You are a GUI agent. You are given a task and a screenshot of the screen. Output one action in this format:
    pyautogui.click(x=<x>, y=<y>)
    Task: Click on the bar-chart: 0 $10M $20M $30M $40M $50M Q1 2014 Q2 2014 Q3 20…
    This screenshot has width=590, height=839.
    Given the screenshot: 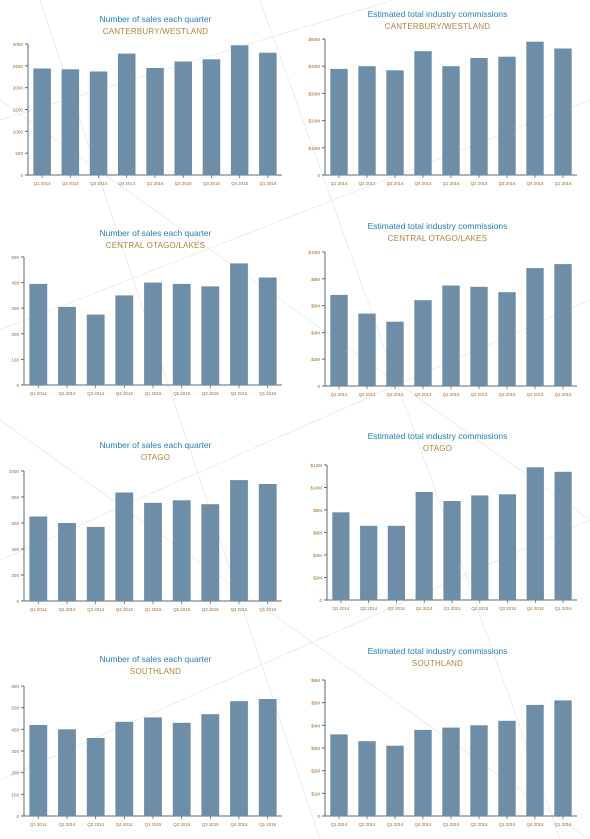 What is the action you would take?
    pyautogui.click(x=443, y=111)
    